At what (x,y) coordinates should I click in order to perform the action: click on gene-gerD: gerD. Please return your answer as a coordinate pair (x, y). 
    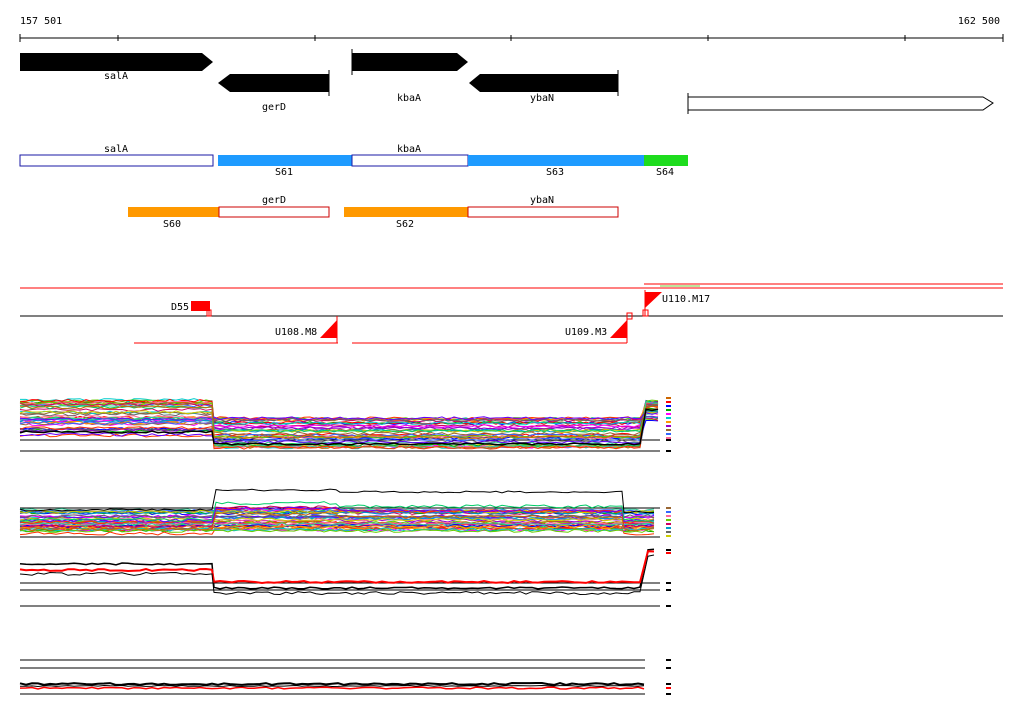
    Looking at the image, I should click on (274, 91).